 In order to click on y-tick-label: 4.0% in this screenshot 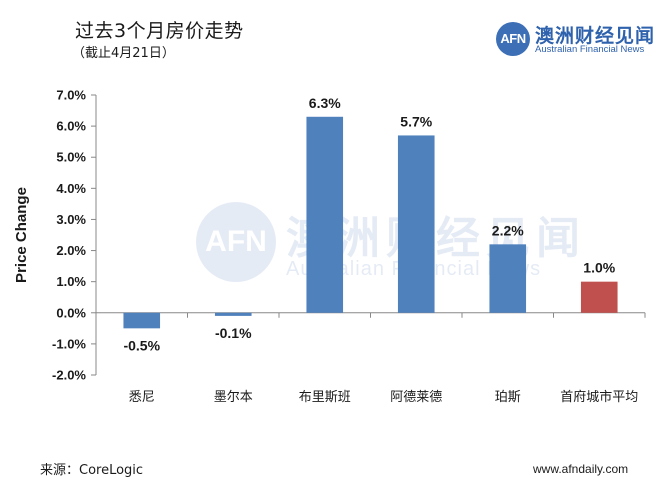, I will do `click(71, 188)`.